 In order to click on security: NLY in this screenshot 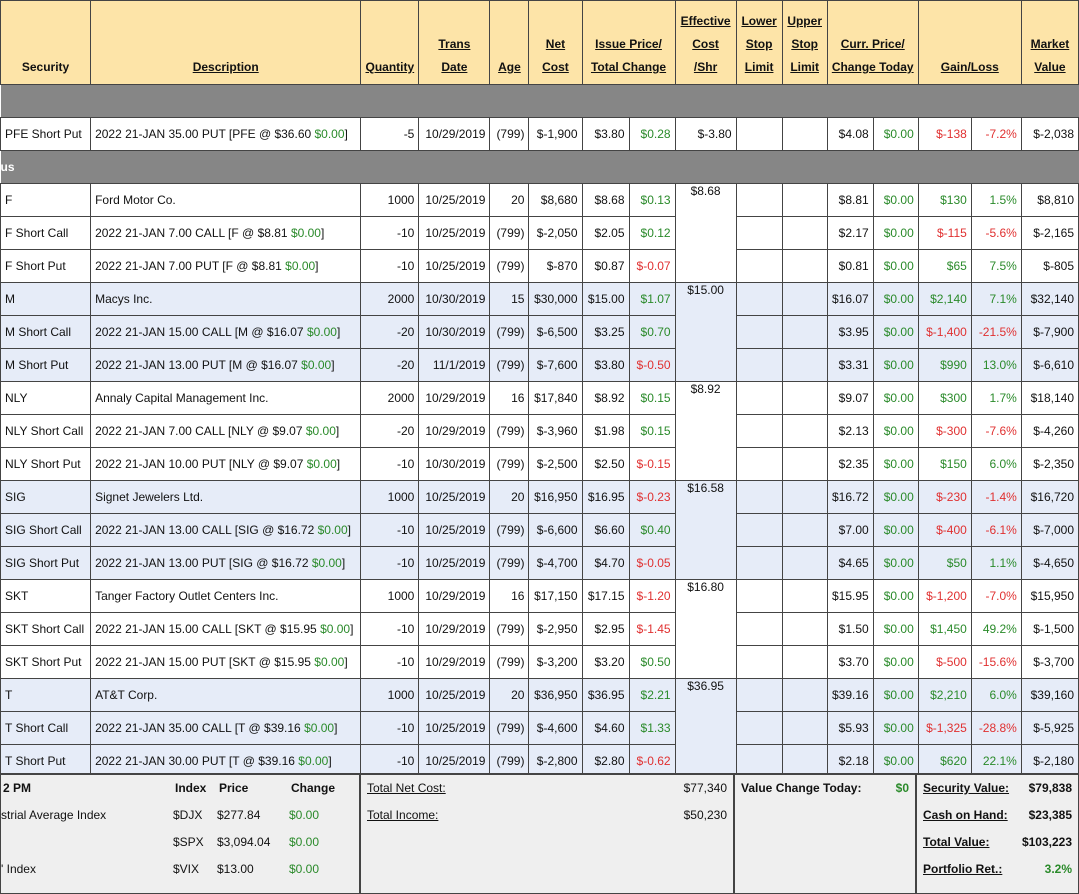, I will do `click(46, 398)`.